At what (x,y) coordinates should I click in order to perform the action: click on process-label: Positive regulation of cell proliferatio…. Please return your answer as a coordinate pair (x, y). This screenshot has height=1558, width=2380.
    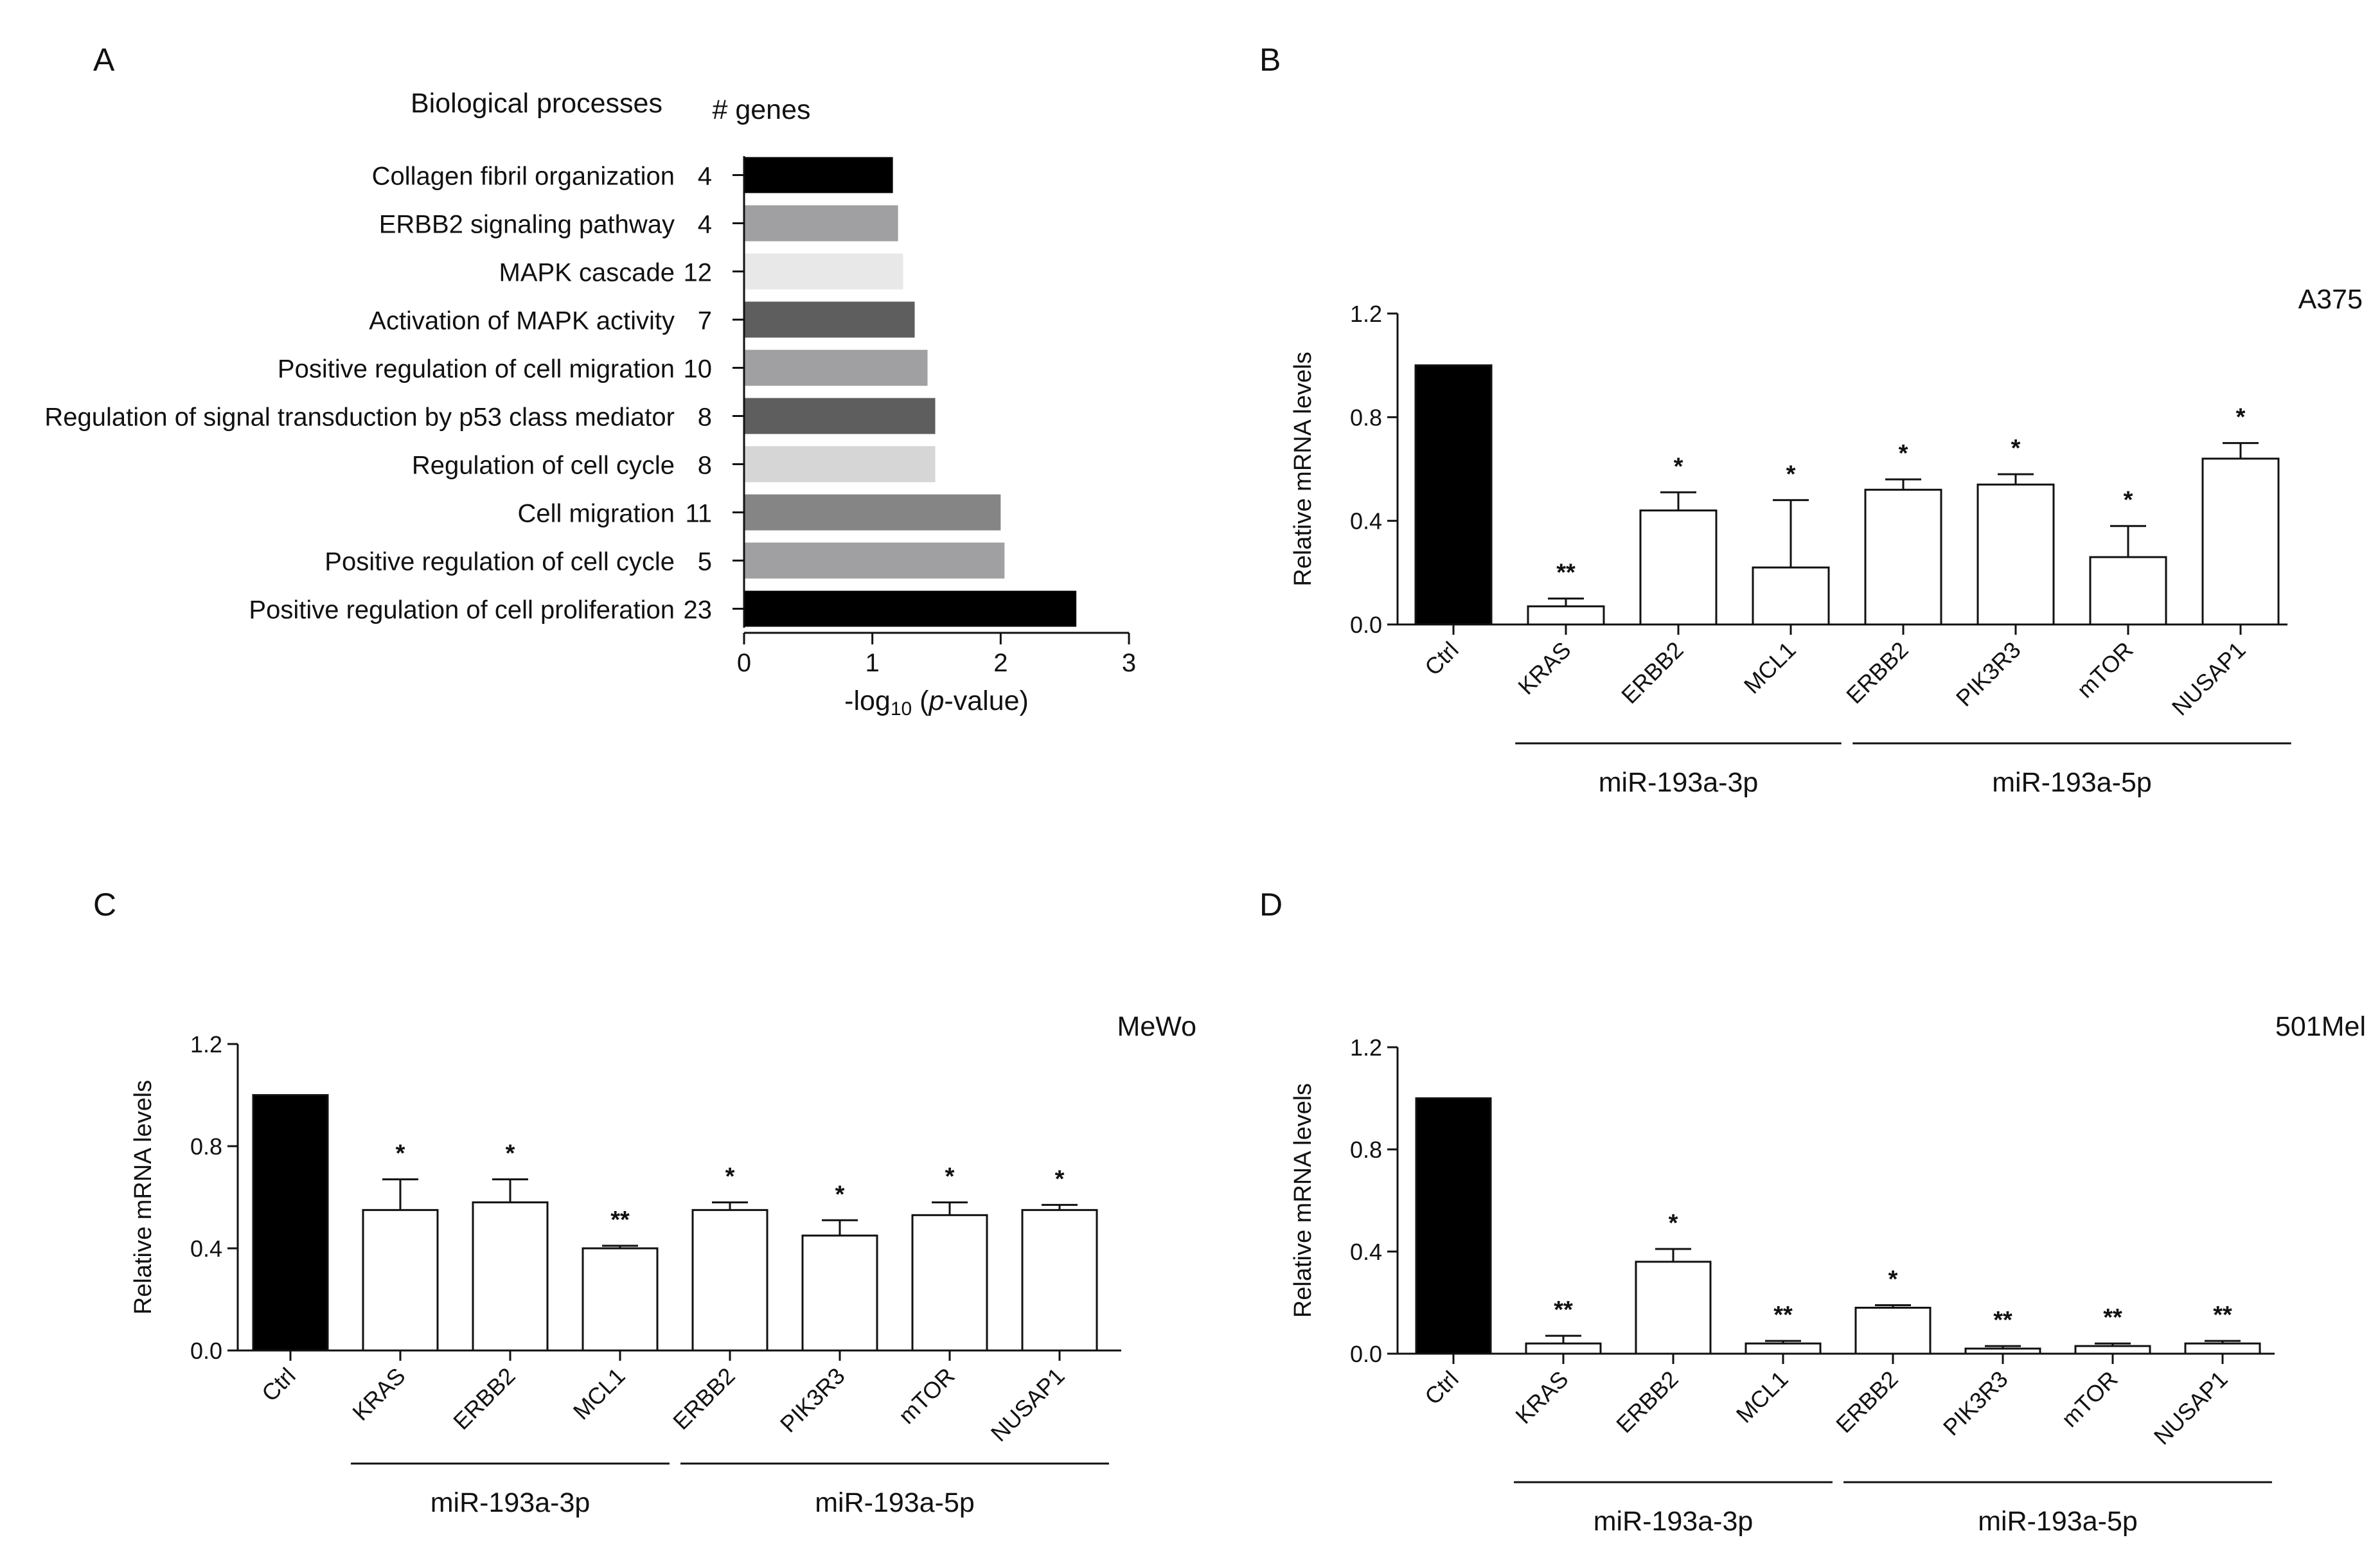
    Looking at the image, I should click on (462, 610).